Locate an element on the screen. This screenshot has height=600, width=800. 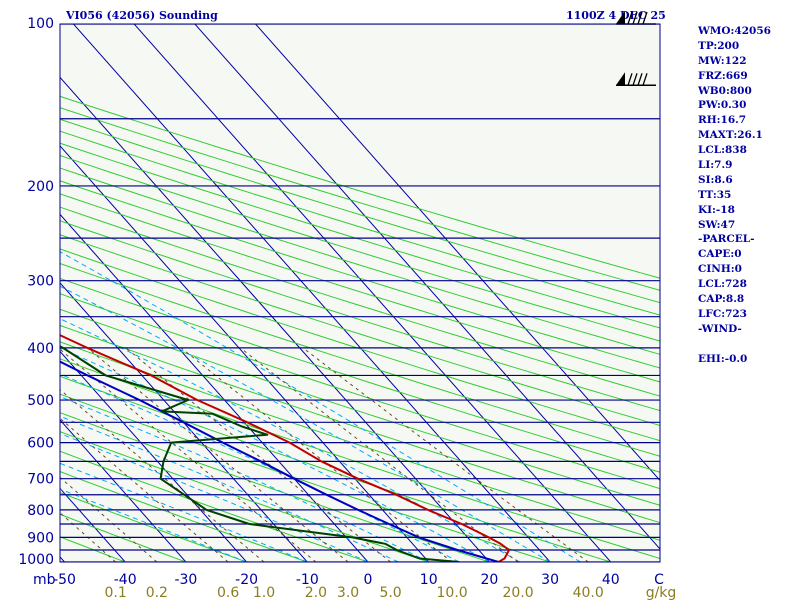
index-item: CAP:8.8 is located at coordinates (721, 299).